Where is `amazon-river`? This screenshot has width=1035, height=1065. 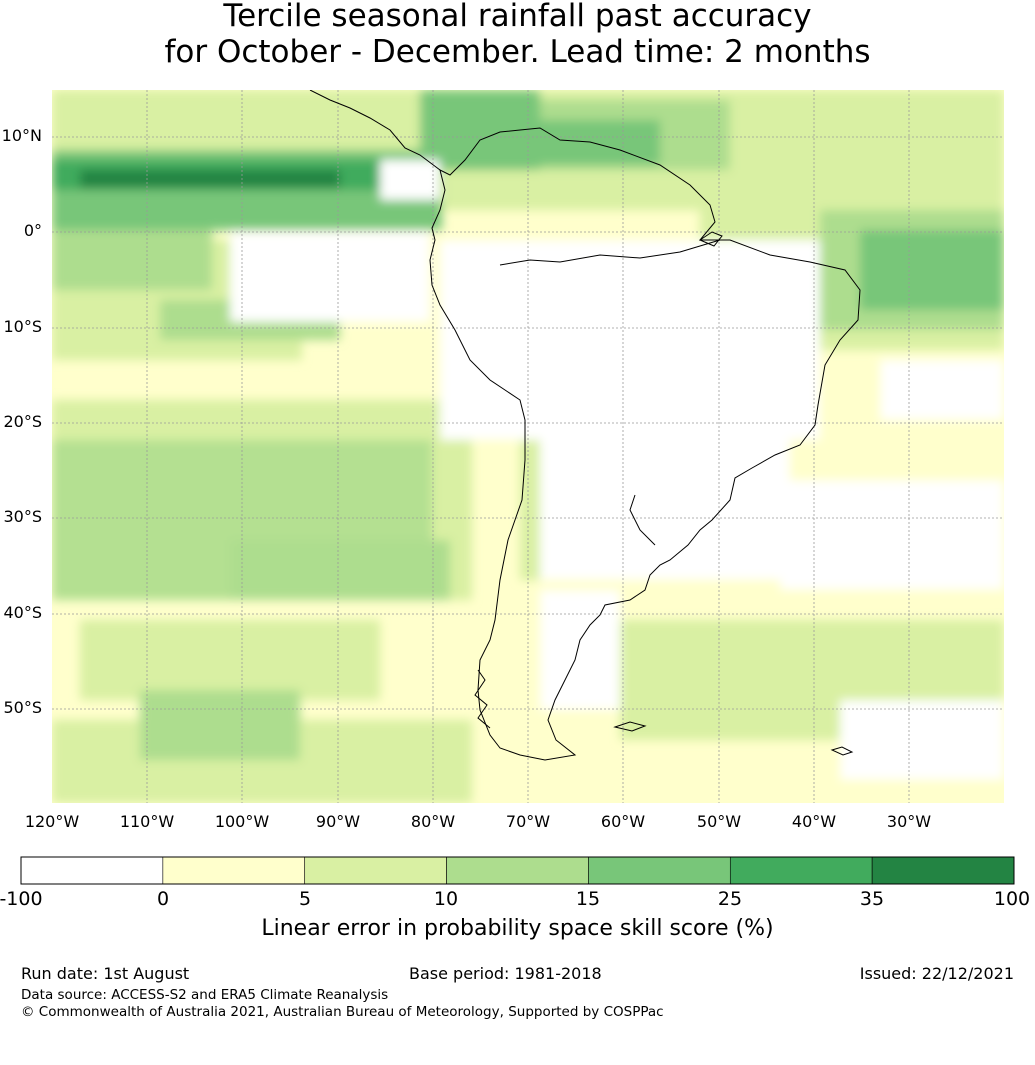
amazon-river is located at coordinates (610, 252).